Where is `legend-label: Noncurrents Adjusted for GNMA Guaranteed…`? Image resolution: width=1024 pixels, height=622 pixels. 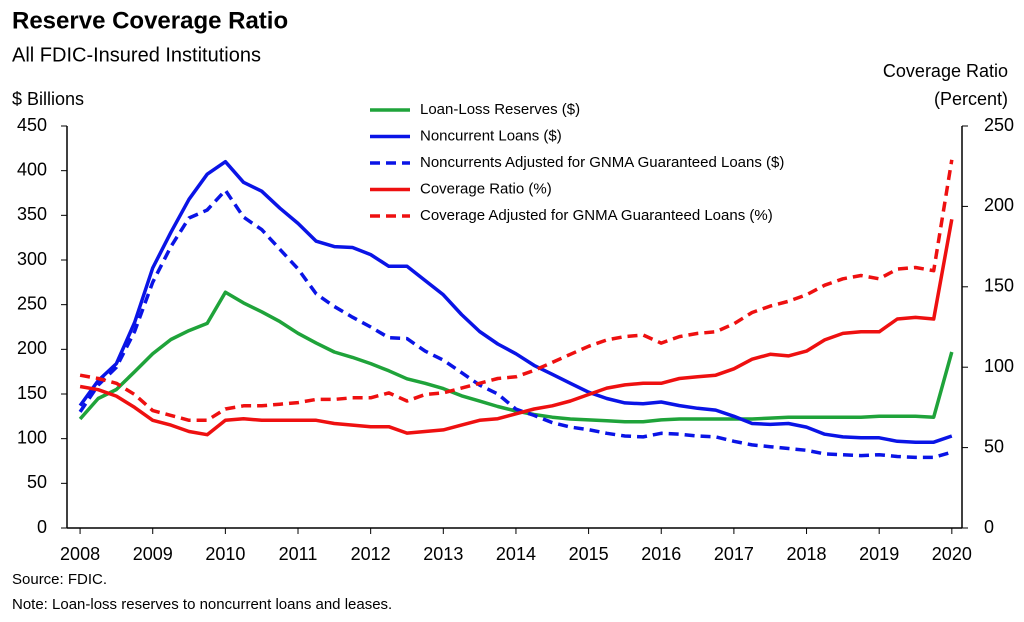
legend-label: Noncurrents Adjusted for GNMA Guaranteed… is located at coordinates (602, 162).